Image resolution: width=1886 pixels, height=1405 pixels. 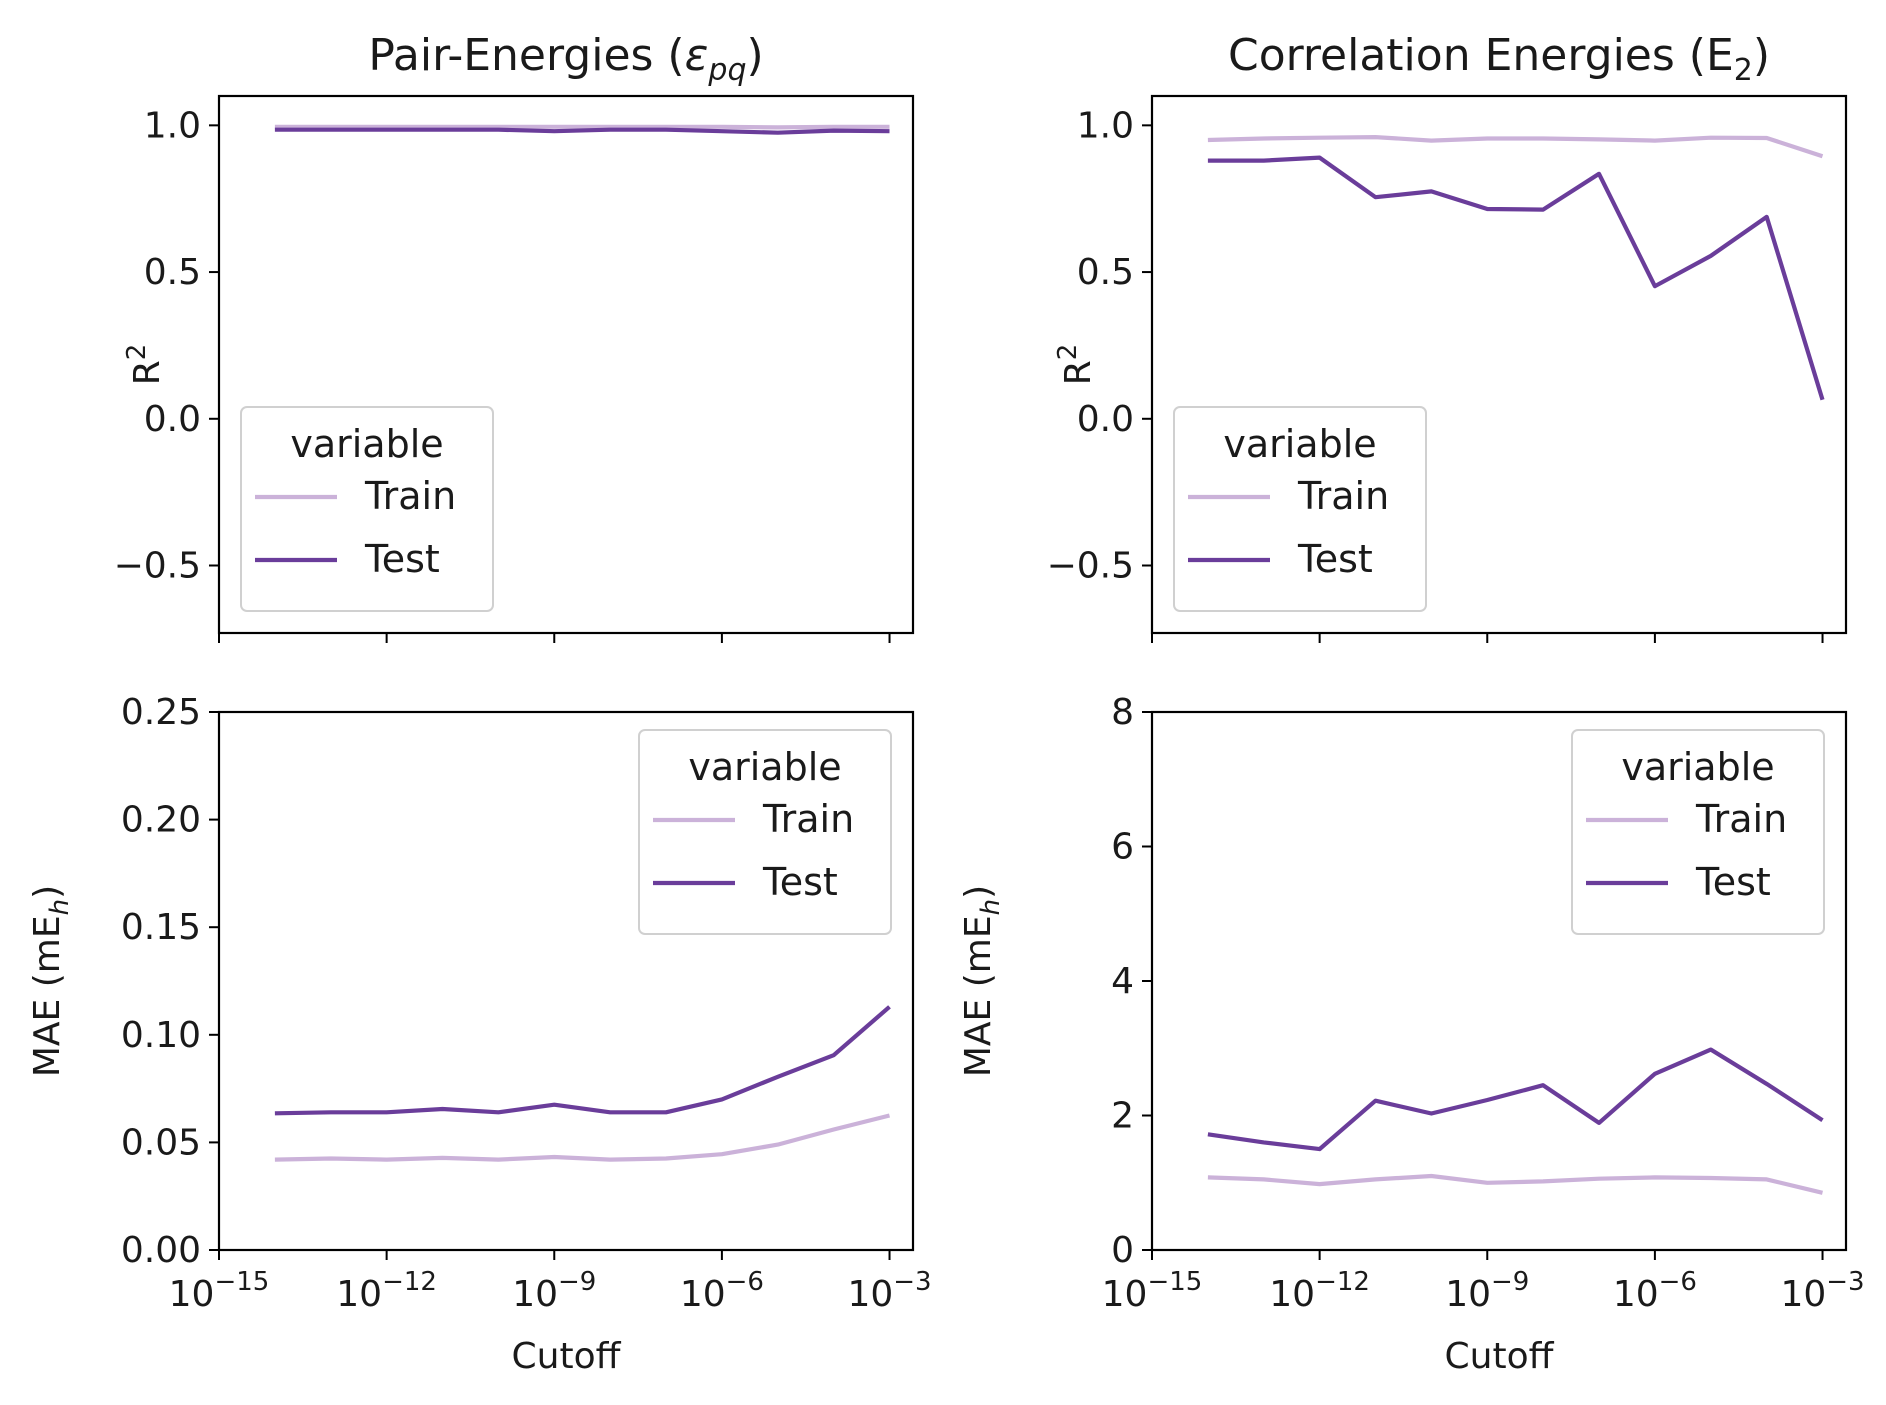 What do you see at coordinates (161, 1250) in the screenshot?
I see `y-tick-label: 0.00` at bounding box center [161, 1250].